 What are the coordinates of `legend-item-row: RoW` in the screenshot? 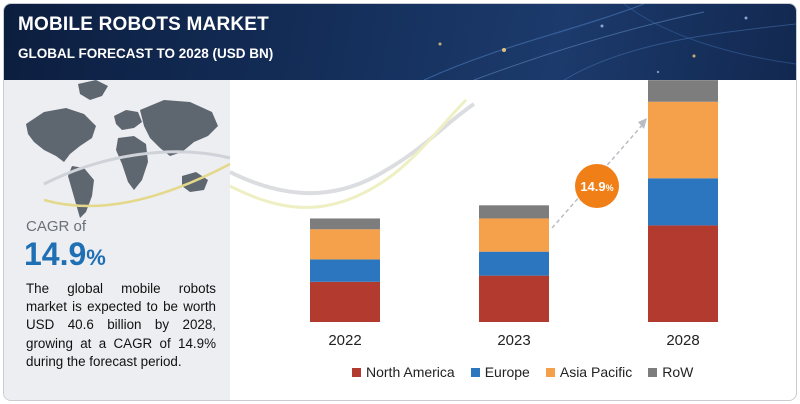 It's located at (670, 372).